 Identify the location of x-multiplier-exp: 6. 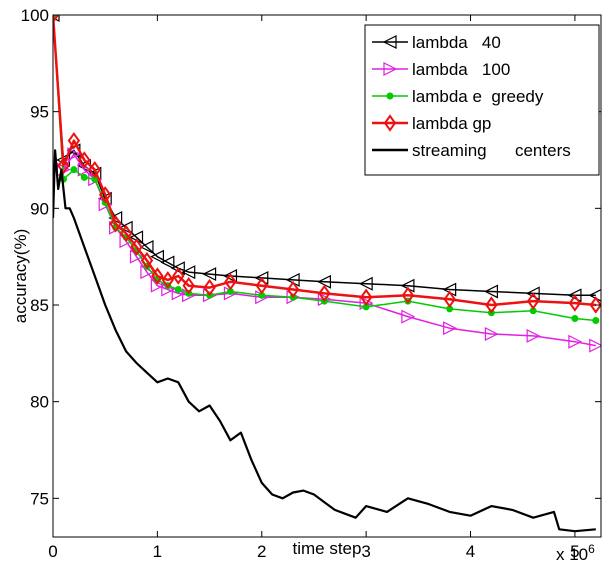
(591, 549).